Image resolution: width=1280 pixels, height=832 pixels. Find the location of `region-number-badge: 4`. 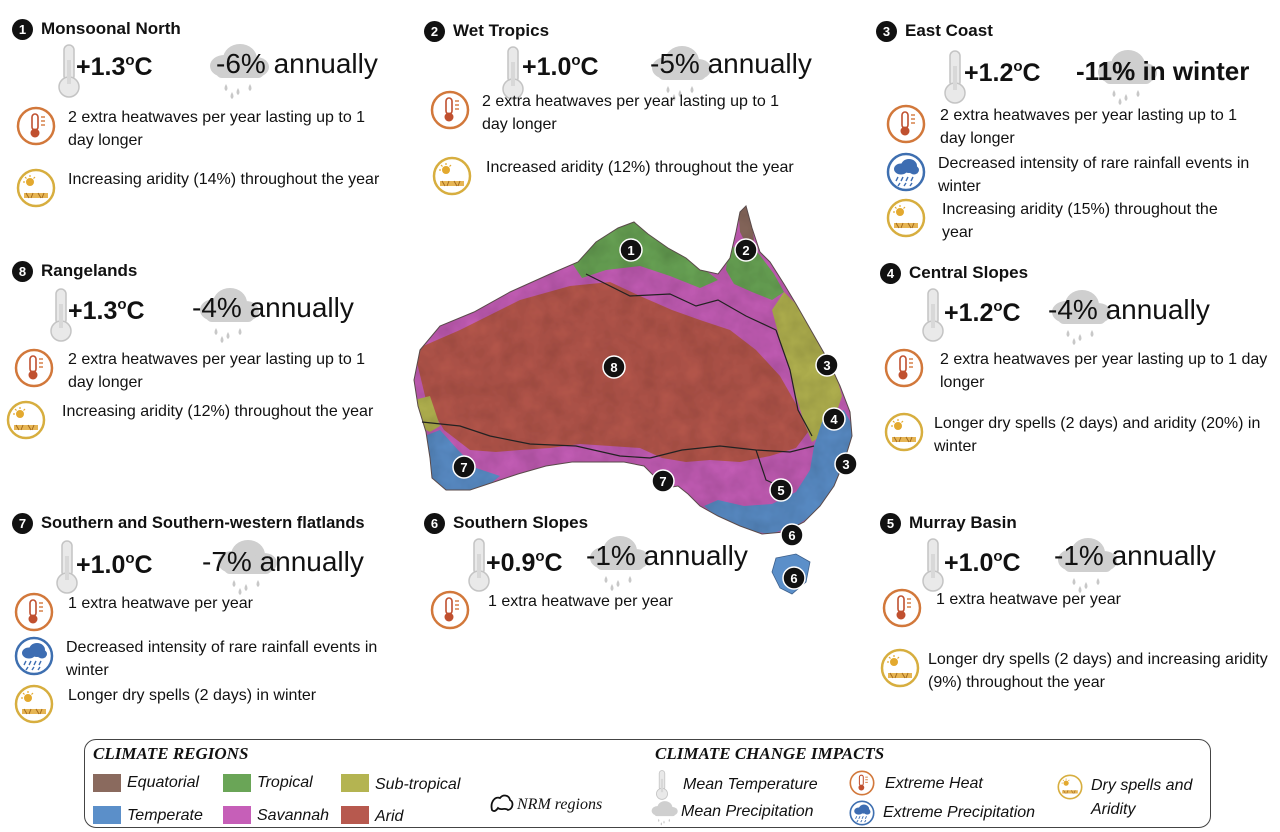

region-number-badge: 4 is located at coordinates (890, 273).